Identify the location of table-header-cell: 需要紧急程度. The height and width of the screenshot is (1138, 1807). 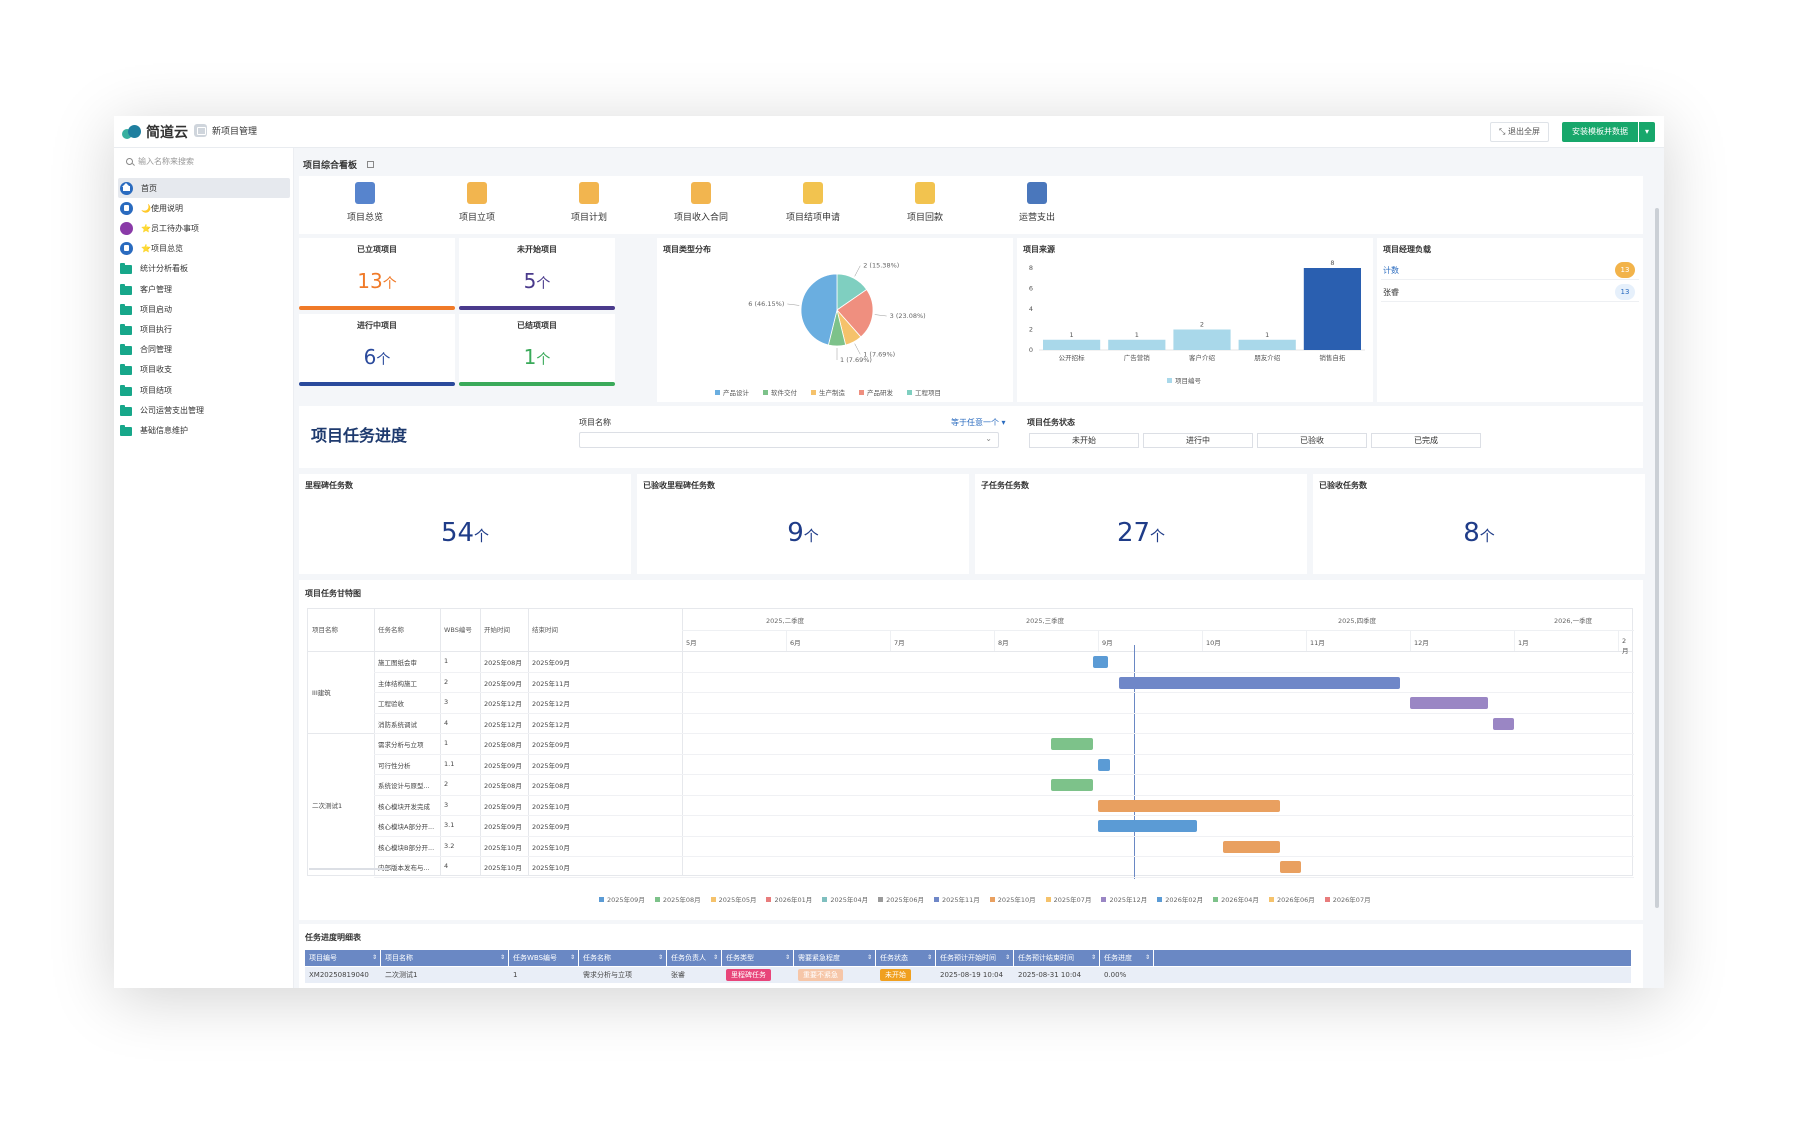
(835, 958).